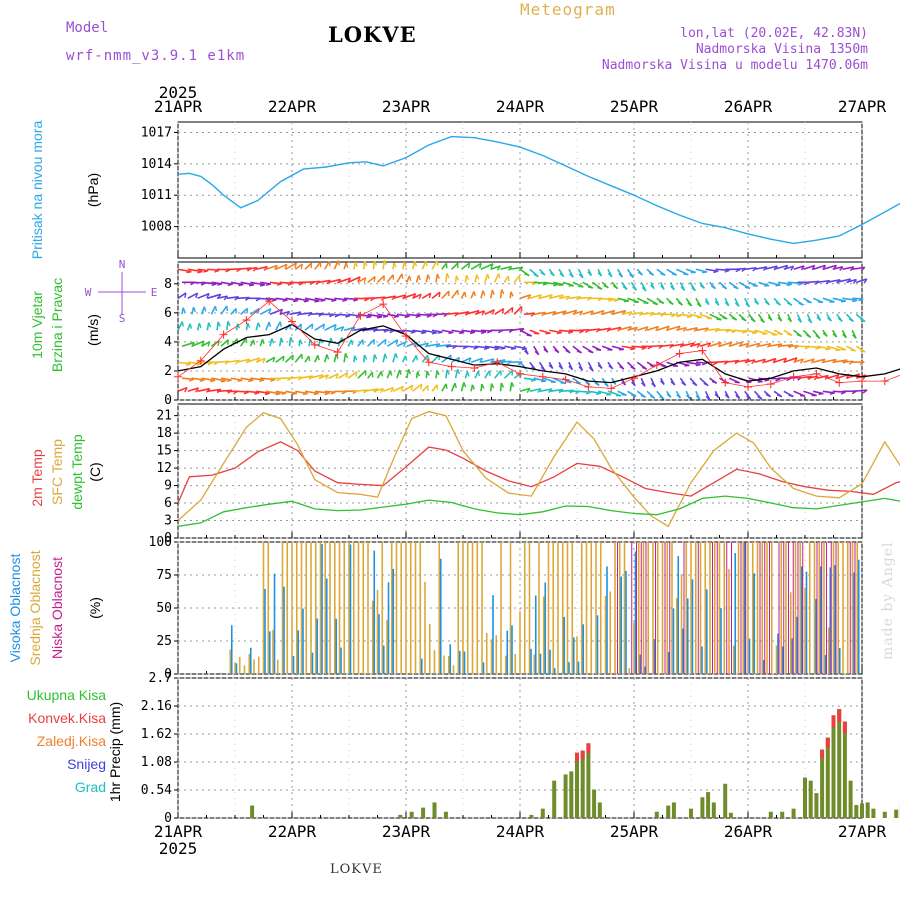 The height and width of the screenshot is (900, 900). I want to click on ytick-label-temperature: 3, so click(168, 521).